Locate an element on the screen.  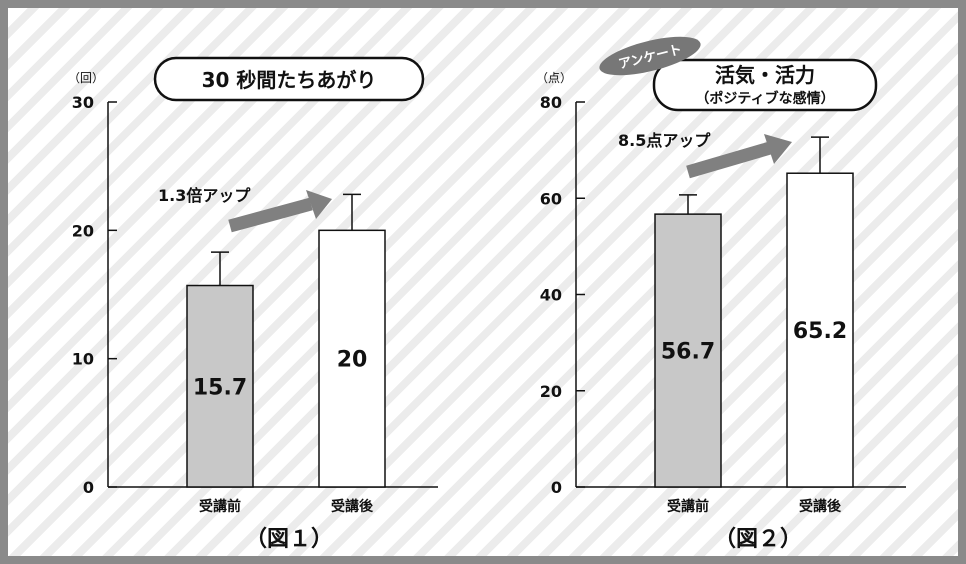
chart-1-title-box is located at coordinates (289, 79).